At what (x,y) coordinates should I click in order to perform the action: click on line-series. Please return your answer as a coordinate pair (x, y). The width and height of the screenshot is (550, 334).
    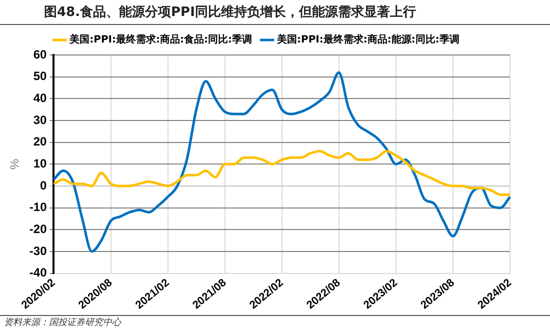
    Looking at the image, I should click on (282, 173).